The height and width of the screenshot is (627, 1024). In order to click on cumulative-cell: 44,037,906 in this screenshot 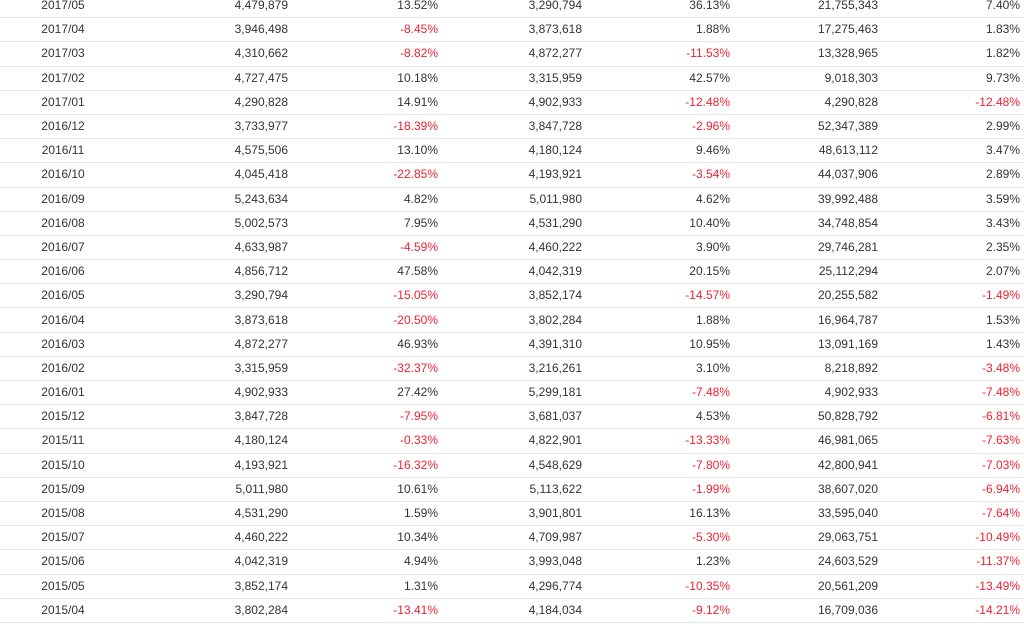, I will do `click(804, 175)`.